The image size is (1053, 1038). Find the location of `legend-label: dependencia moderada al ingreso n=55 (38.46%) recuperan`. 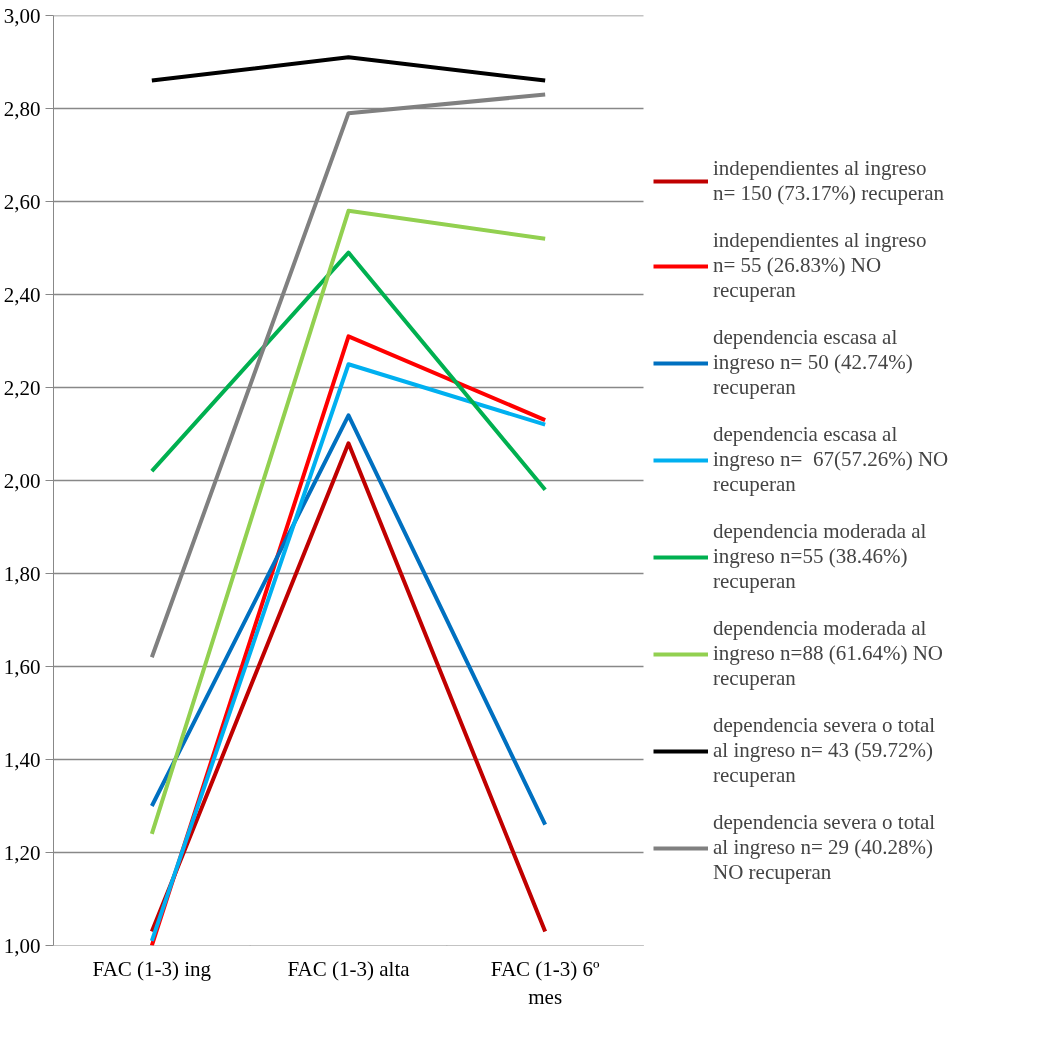

legend-label: dependencia moderada al ingreso n=55 (38.46%) recuperan is located at coordinates (820, 556).